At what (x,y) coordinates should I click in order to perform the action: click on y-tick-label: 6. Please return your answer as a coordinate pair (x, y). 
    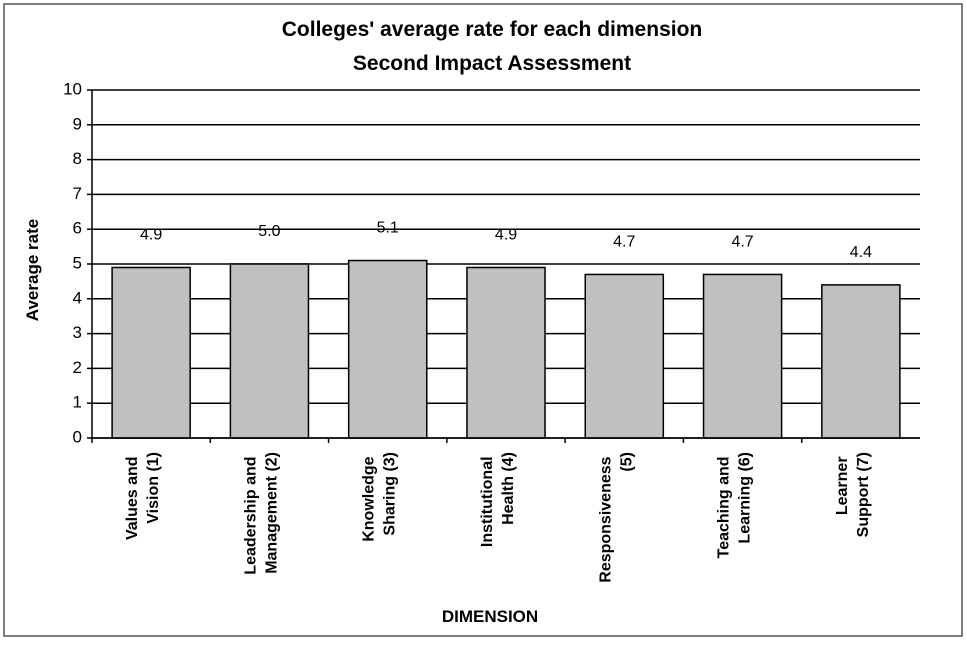
    Looking at the image, I should click on (77, 228).